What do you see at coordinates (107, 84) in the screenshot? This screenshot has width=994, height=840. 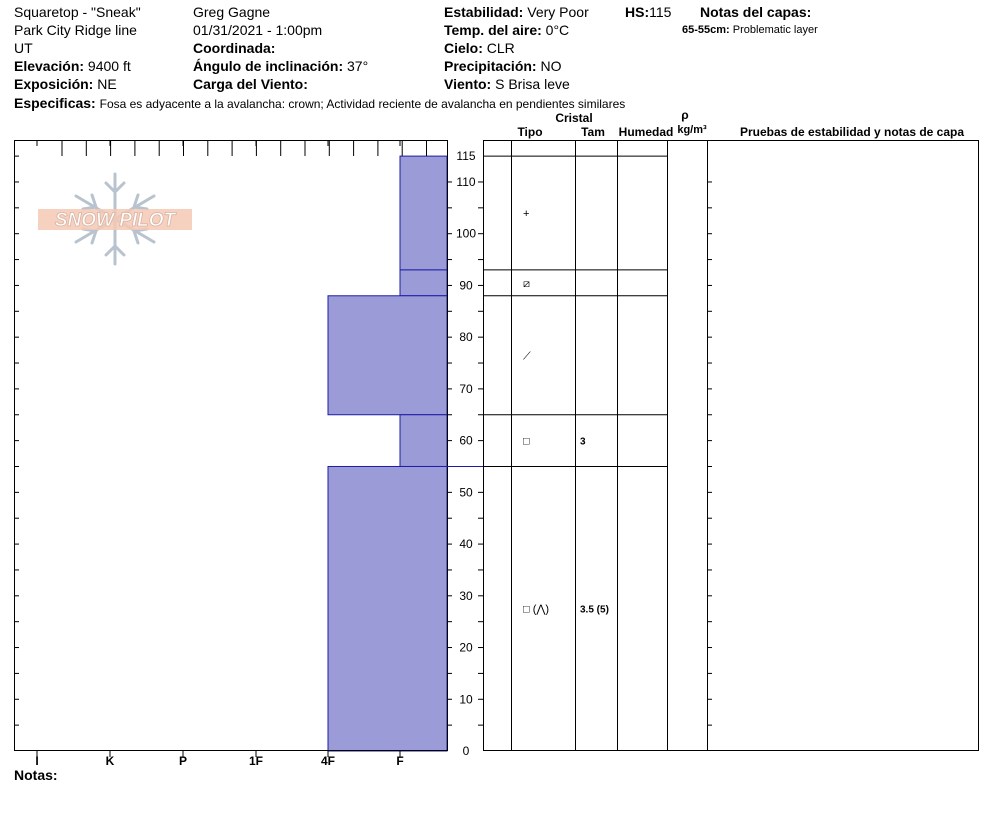 I see `aspect-value: NE` at bounding box center [107, 84].